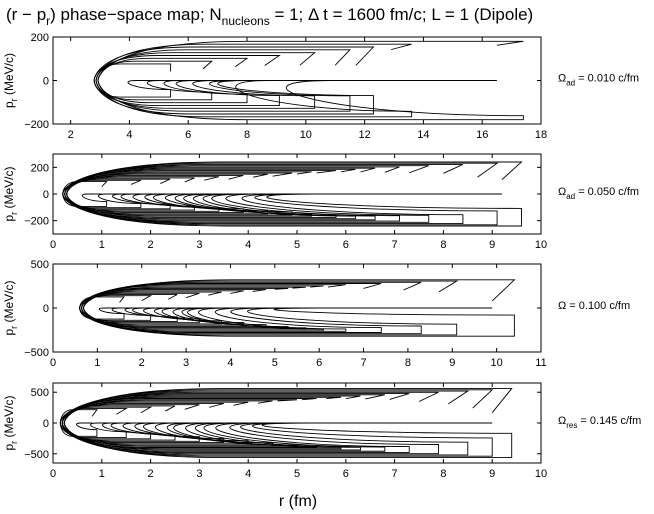 This screenshot has height=514, width=654. What do you see at coordinates (402, 14) in the screenshot?
I see `title-tail: = 1; Δ t = 1600 fm/c; L = 1 (Dipole)` at bounding box center [402, 14].